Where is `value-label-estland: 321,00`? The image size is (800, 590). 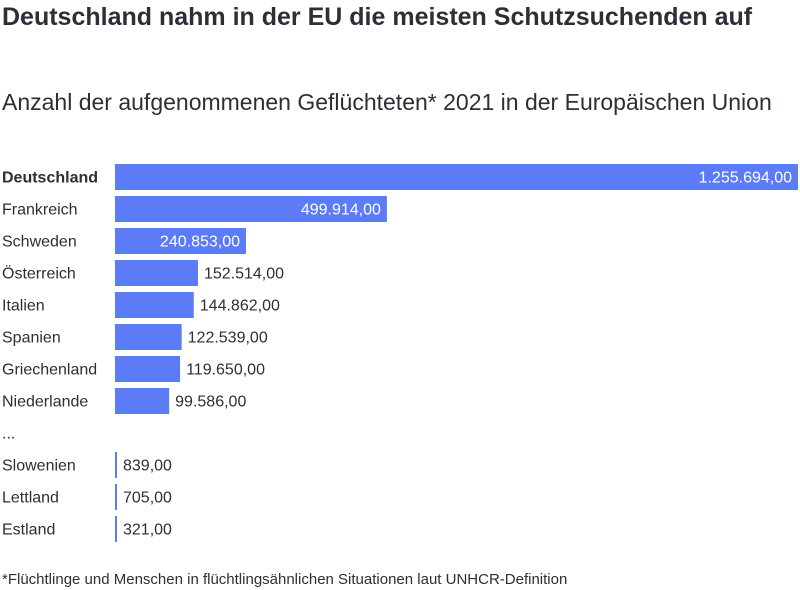
value-label-estland: 321,00 is located at coordinates (147, 530).